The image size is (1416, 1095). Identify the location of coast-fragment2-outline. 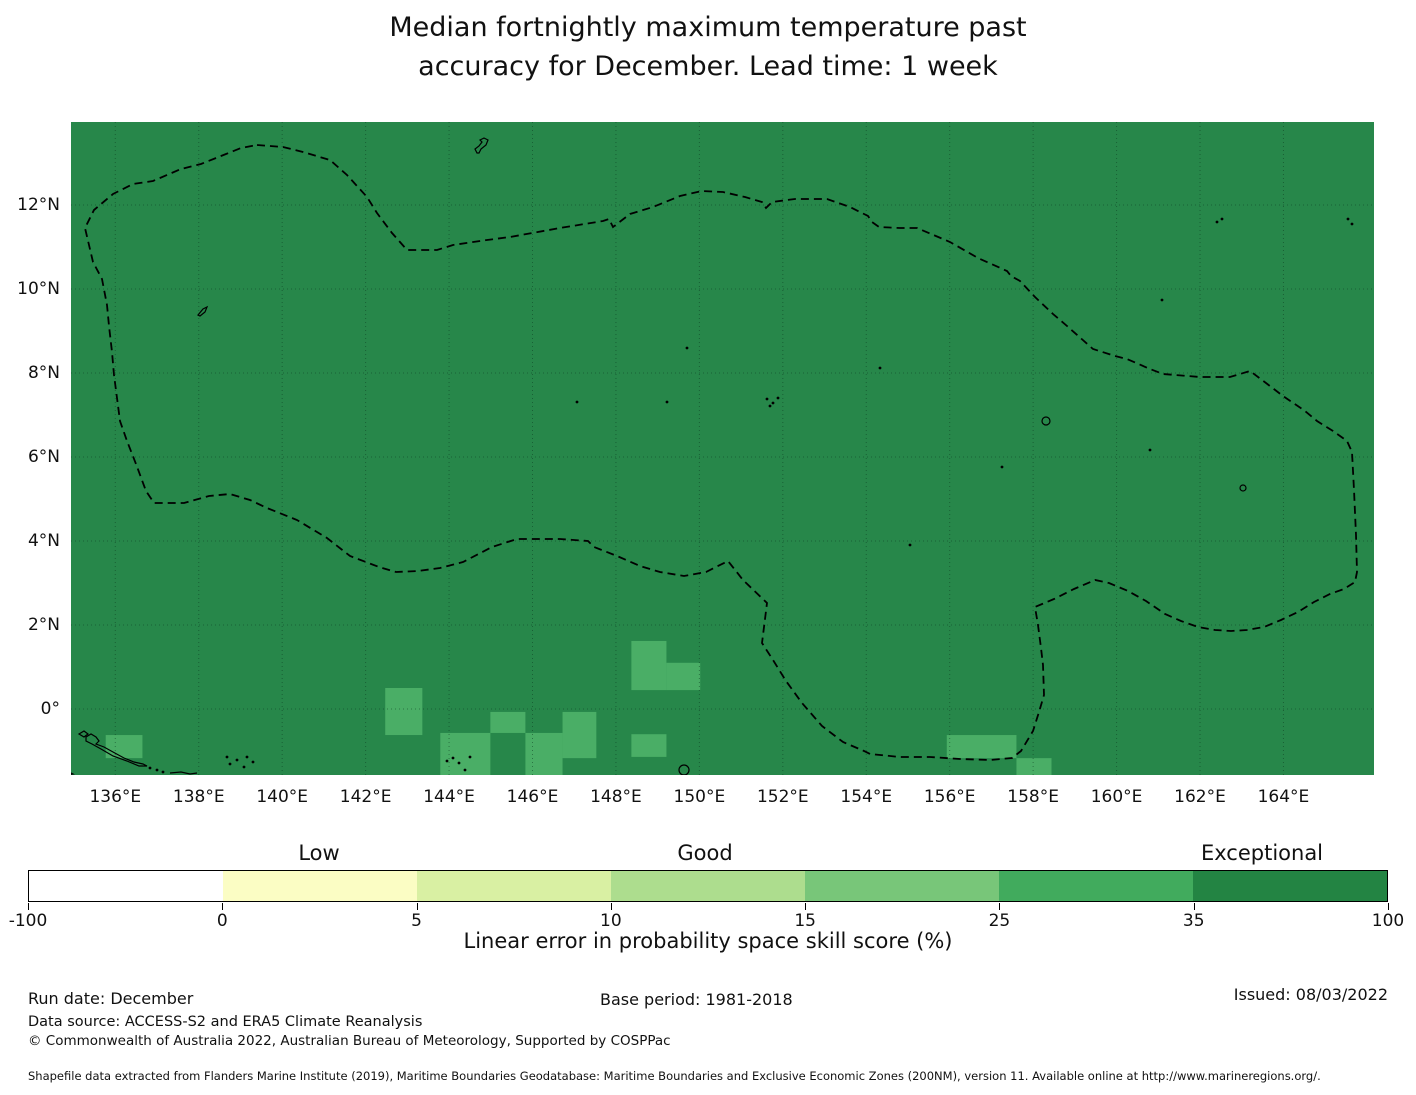
(183, 773).